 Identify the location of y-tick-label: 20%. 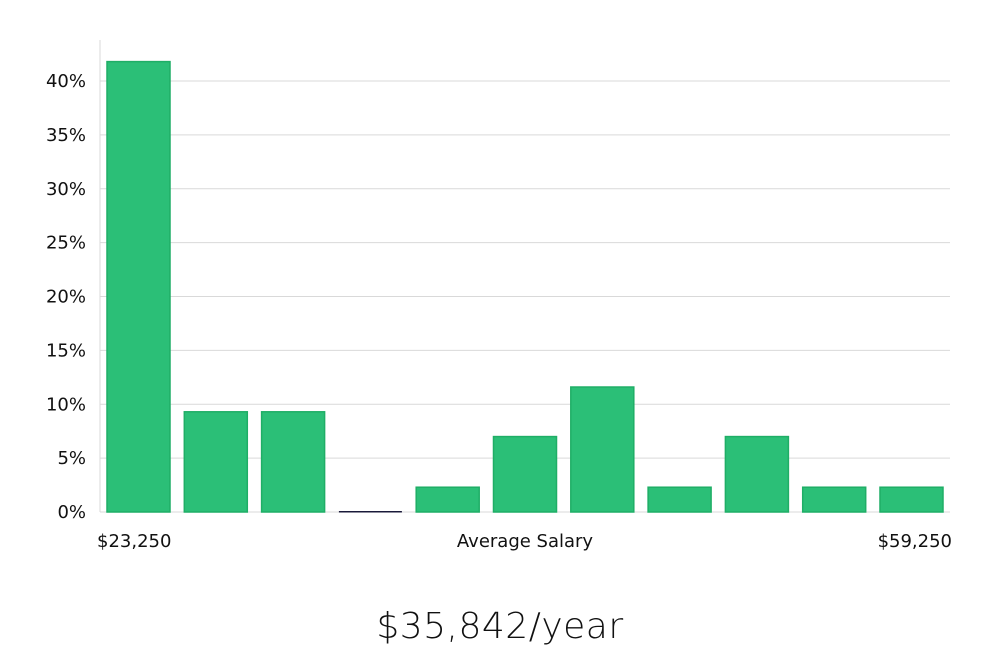
(66, 297).